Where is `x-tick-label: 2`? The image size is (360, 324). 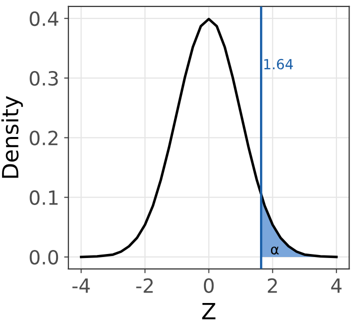
x-tick-label: 2 is located at coordinates (272, 285).